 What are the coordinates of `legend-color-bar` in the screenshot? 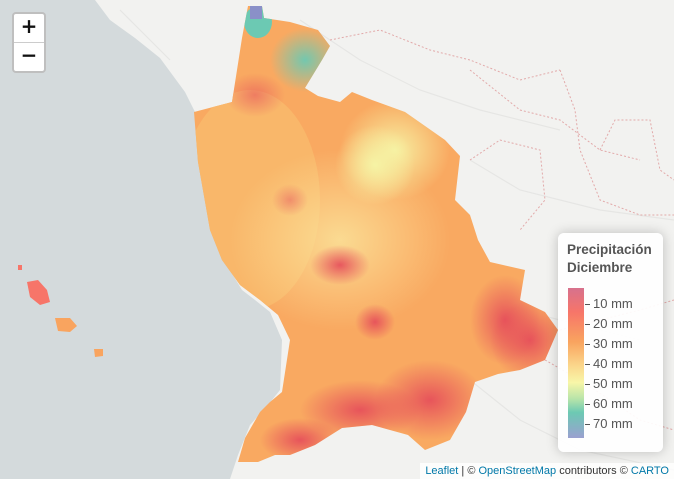 It's located at (576, 363).